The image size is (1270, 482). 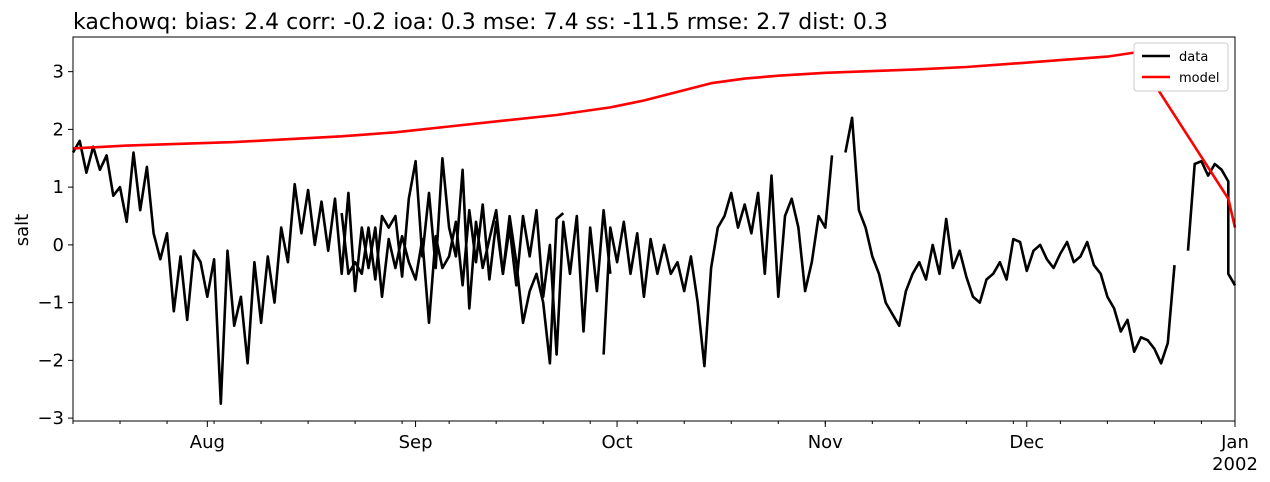 I want to click on x-tick-label: Sep, so click(x=416, y=442).